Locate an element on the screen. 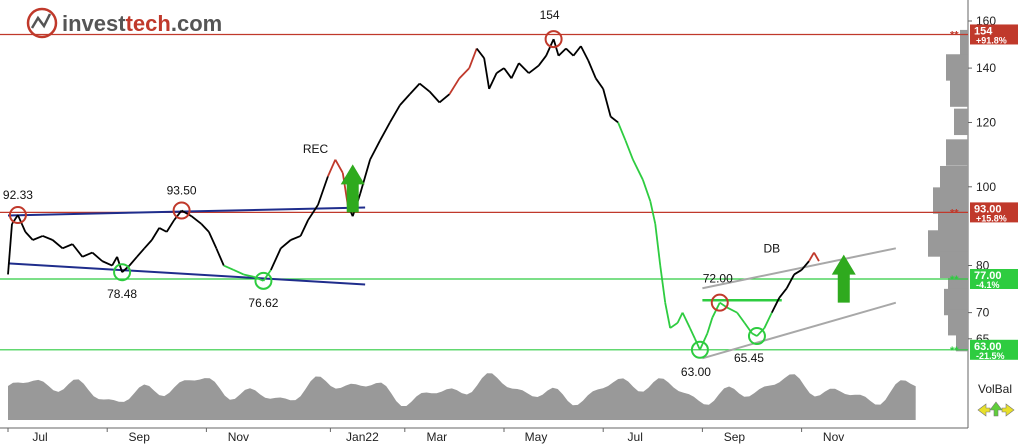  price-annotation: 154 is located at coordinates (550, 15).